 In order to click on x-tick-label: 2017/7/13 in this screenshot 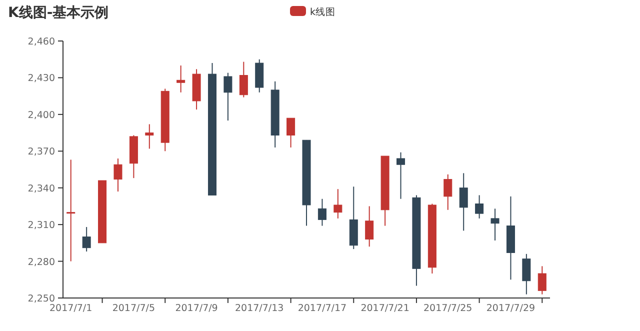, I will do `click(259, 308)`.